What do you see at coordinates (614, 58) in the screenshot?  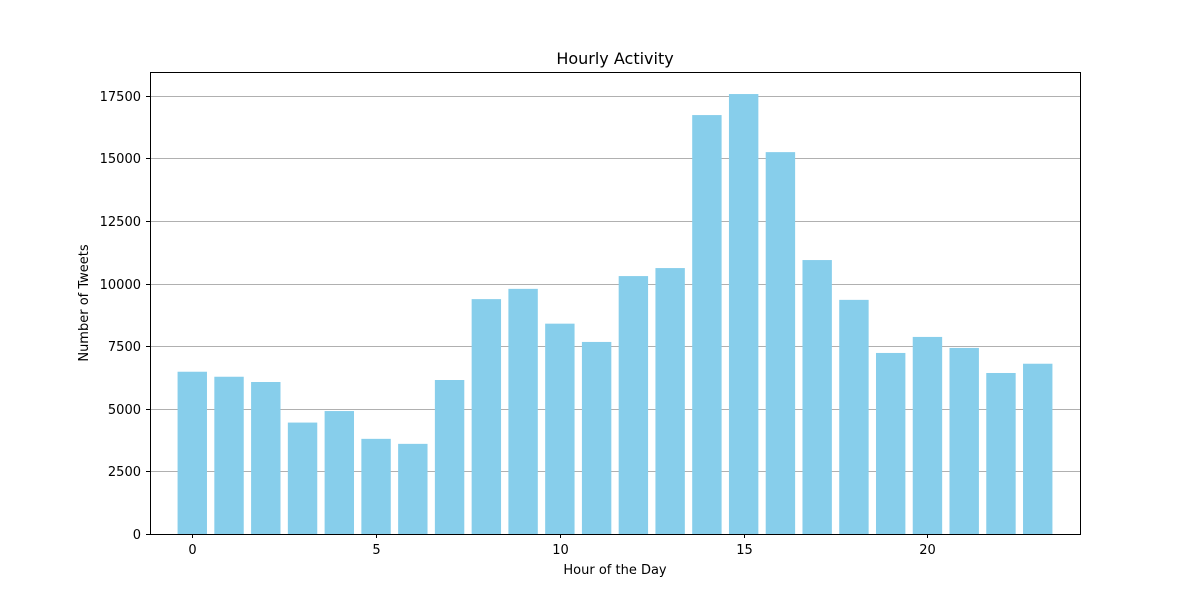 I see `chart-title: Hourly Activity` at bounding box center [614, 58].